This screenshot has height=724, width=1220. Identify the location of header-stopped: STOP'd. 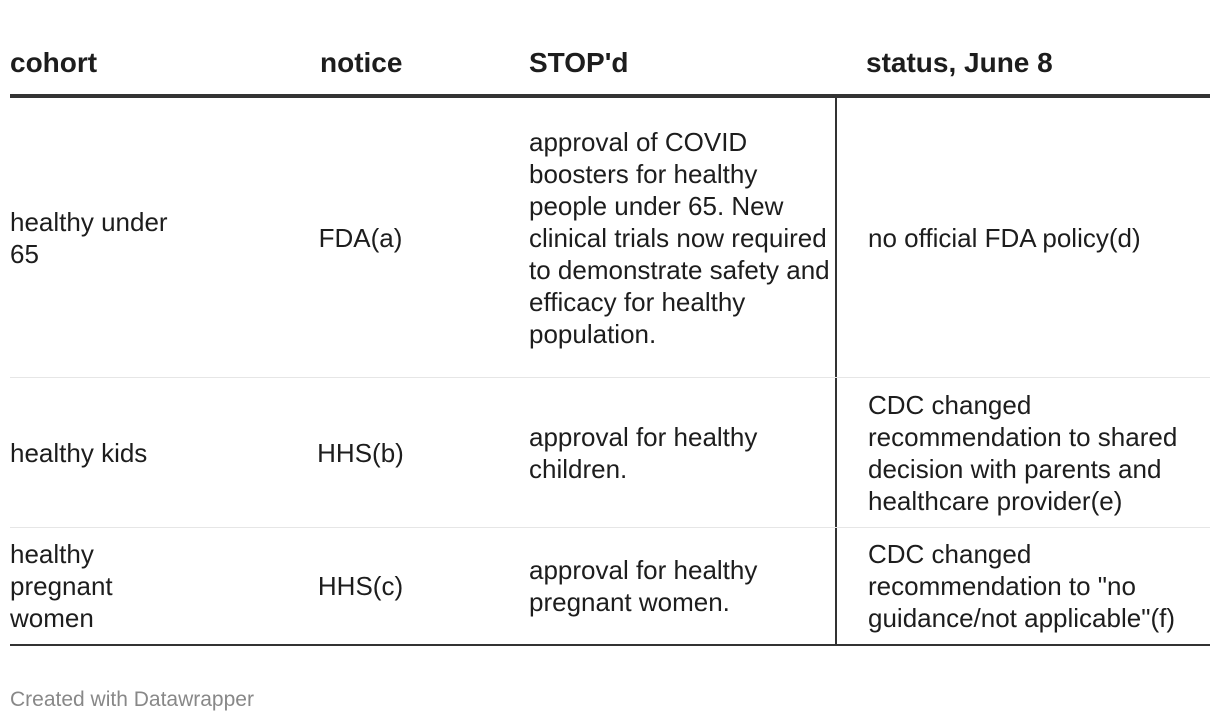
(579, 62).